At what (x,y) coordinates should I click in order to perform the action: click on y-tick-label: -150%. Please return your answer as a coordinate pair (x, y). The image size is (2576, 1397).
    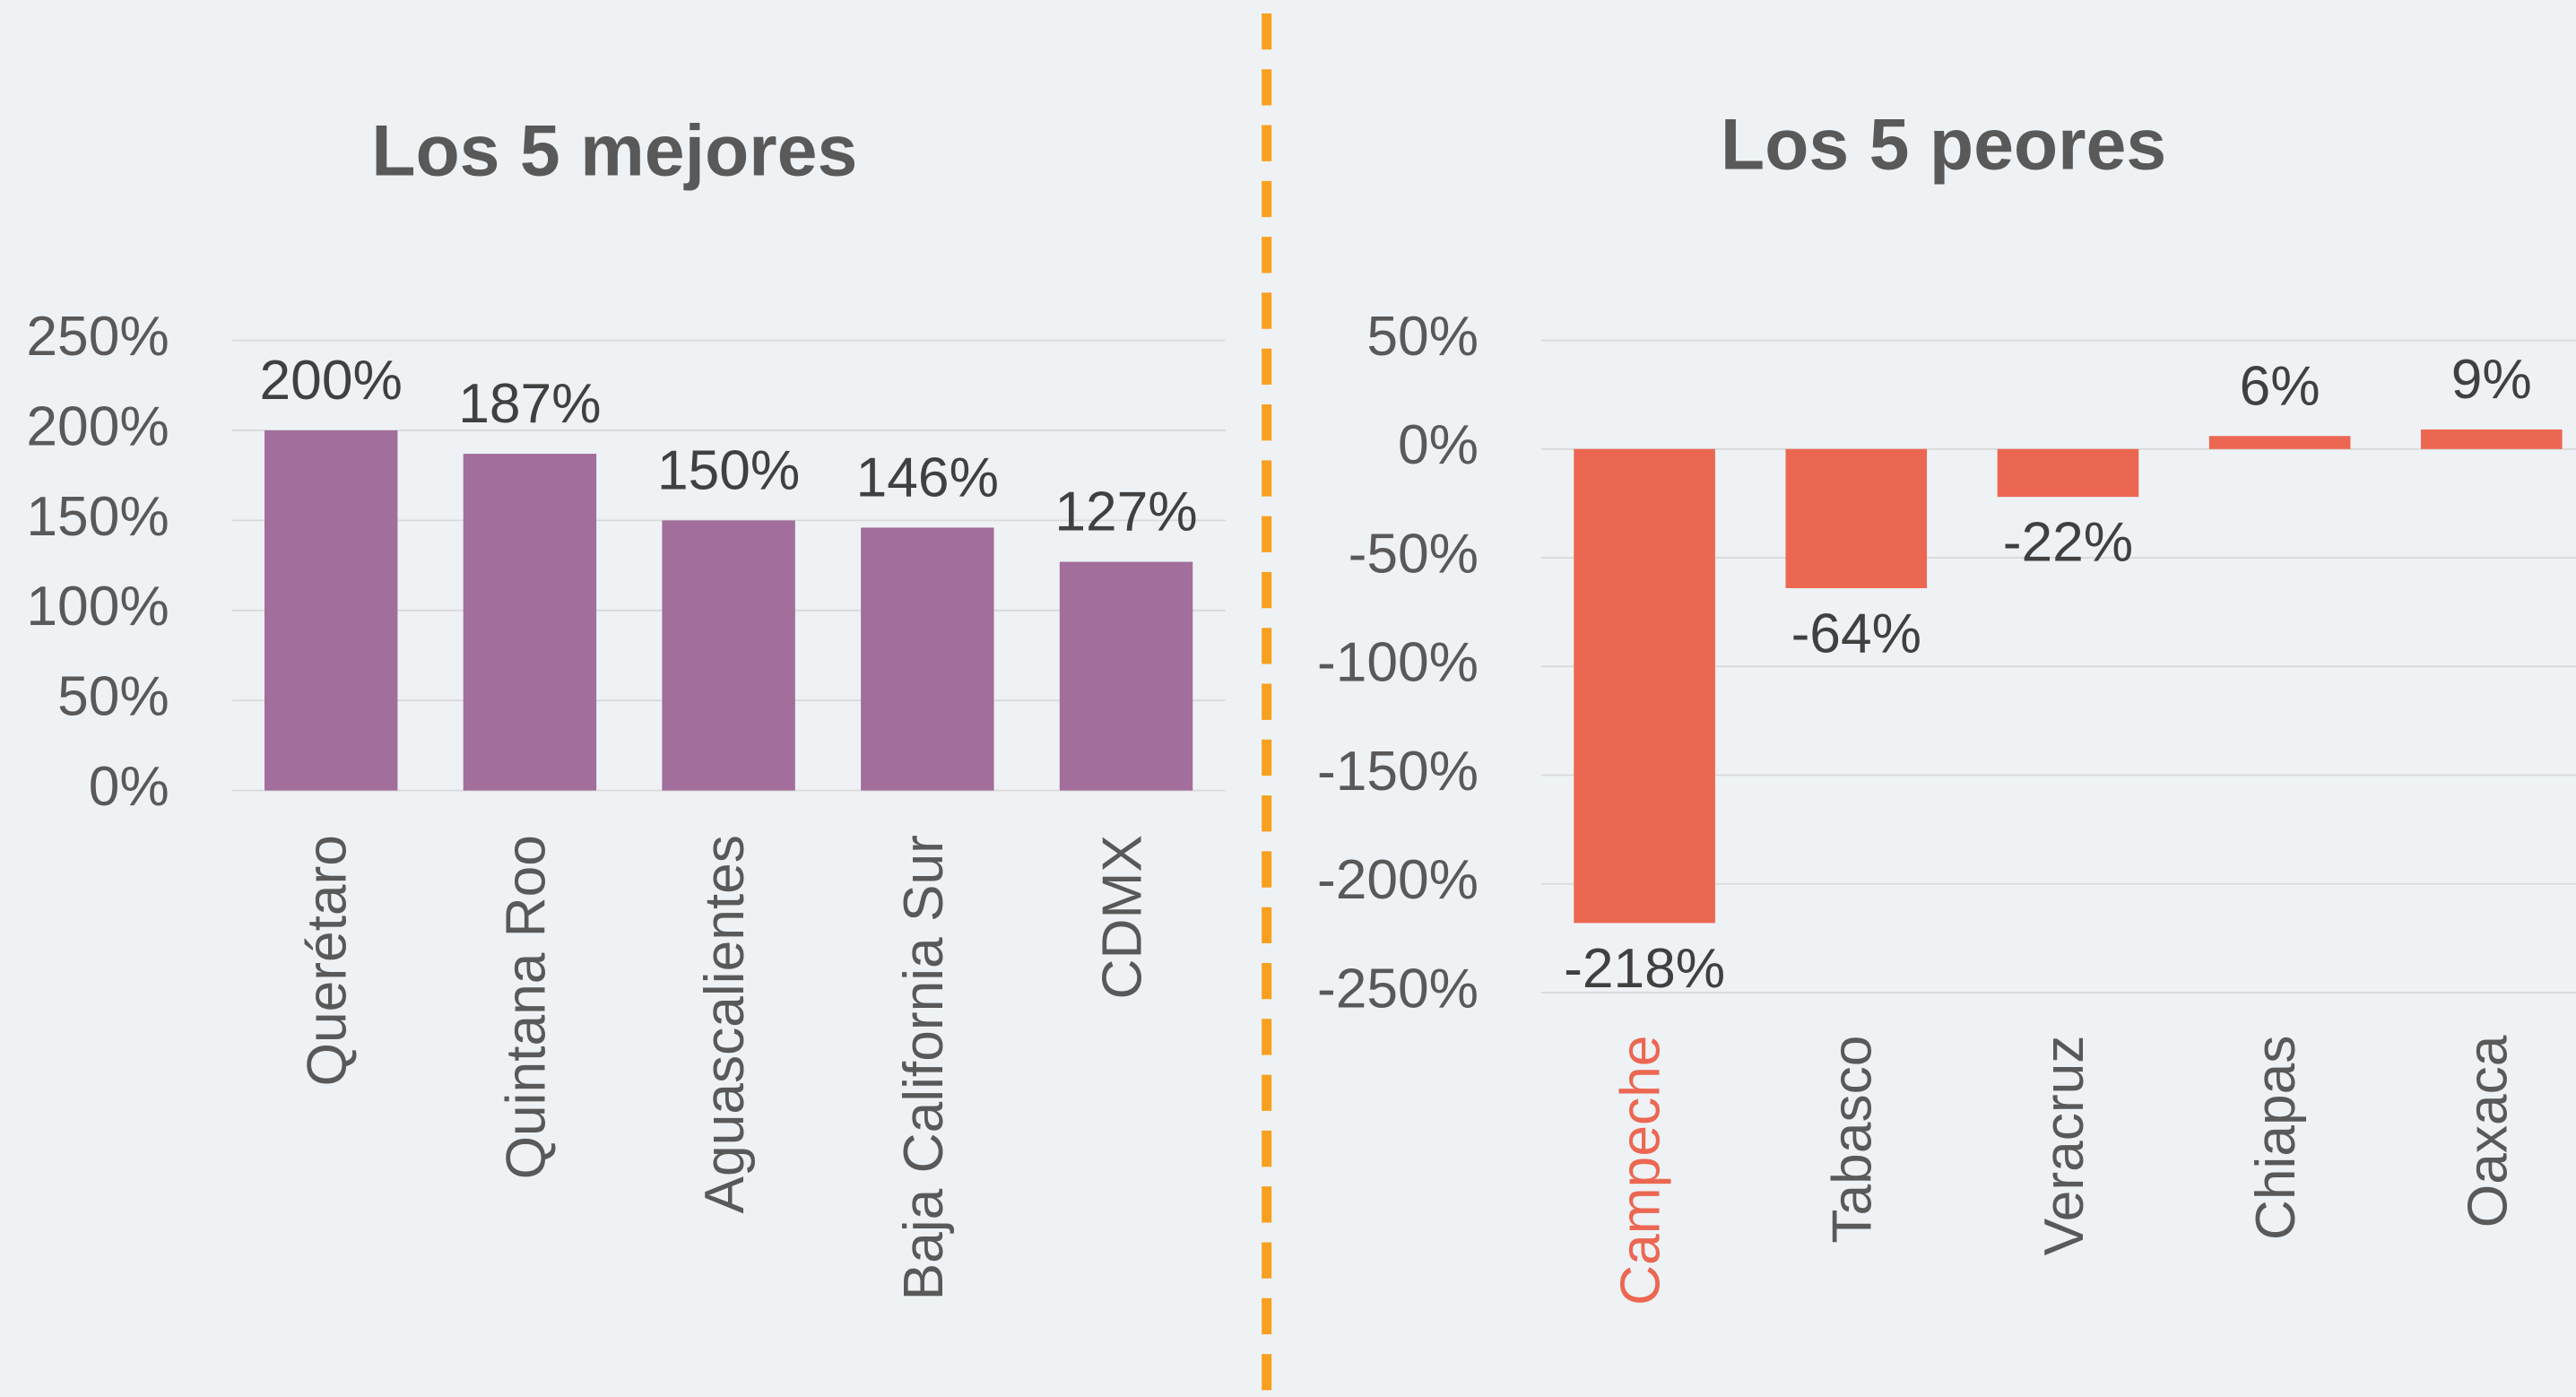
    Looking at the image, I should click on (1398, 772).